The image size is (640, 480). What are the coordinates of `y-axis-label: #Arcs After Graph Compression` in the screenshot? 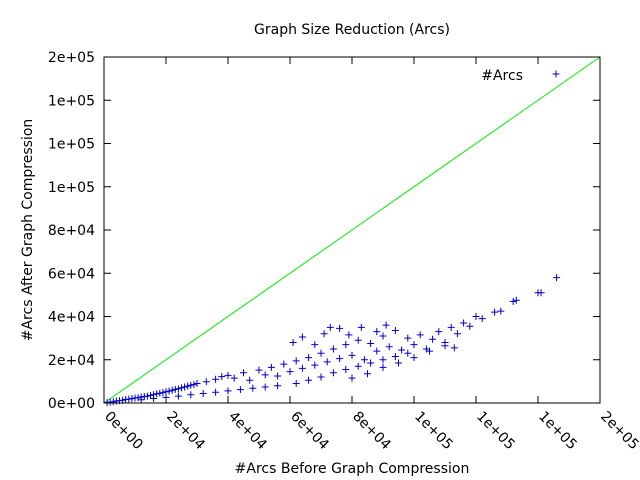 It's located at (28, 230).